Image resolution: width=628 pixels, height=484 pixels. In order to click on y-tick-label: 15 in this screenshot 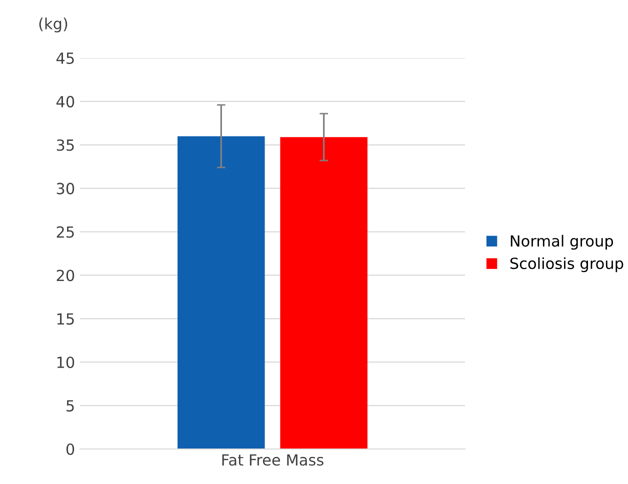, I will do `click(65, 319)`.